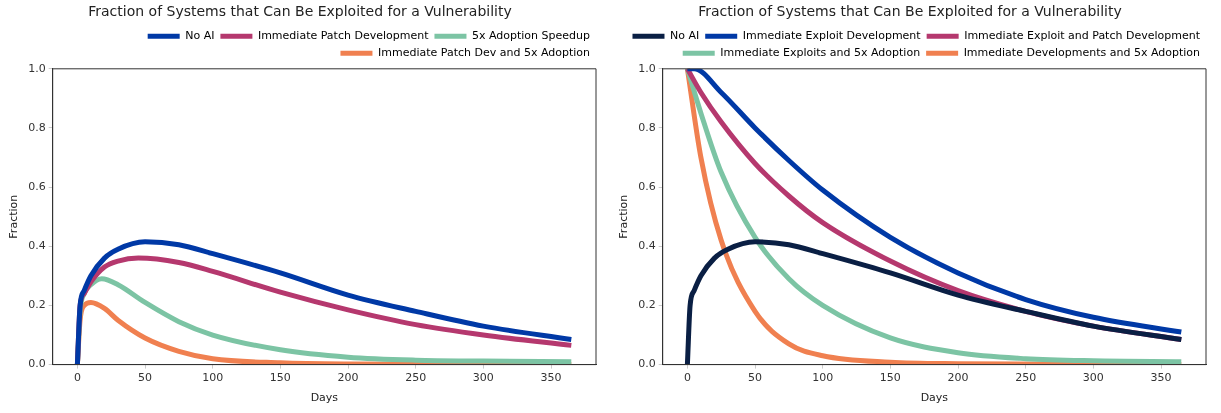  What do you see at coordinates (531, 36) in the screenshot?
I see `legend-label: 5x Adoption Speedup` at bounding box center [531, 36].